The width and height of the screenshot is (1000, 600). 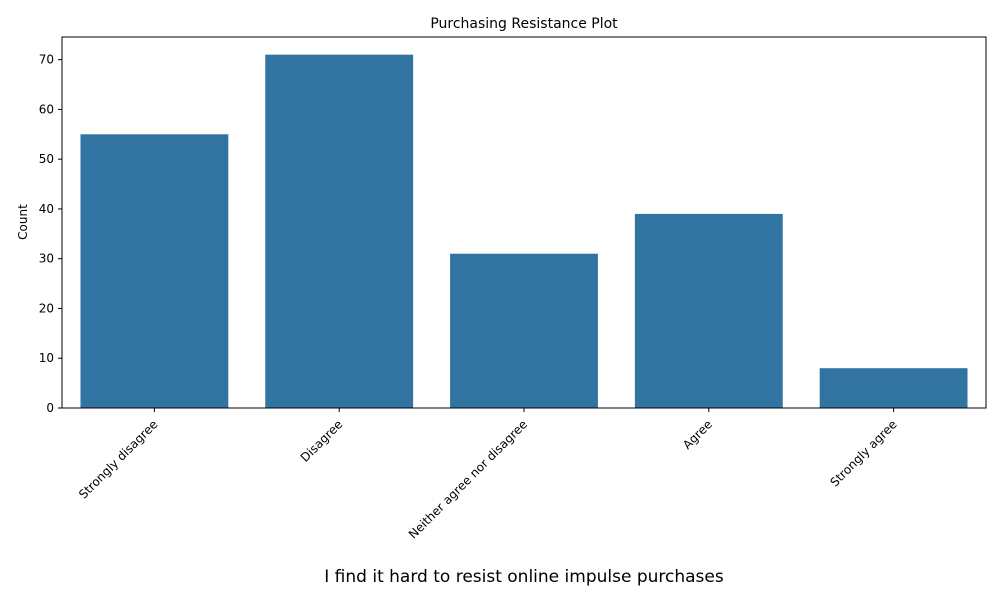 I want to click on x-tick-label: Strongly agree, so click(x=863, y=453).